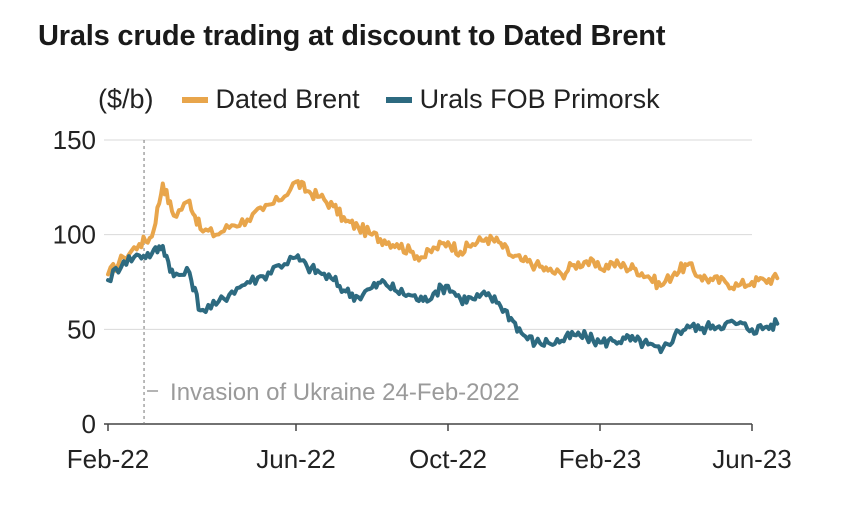  Describe the element at coordinates (345, 392) in the screenshot. I see `annotation-label: Invasion of Ukraine 24-Feb-2022` at that location.